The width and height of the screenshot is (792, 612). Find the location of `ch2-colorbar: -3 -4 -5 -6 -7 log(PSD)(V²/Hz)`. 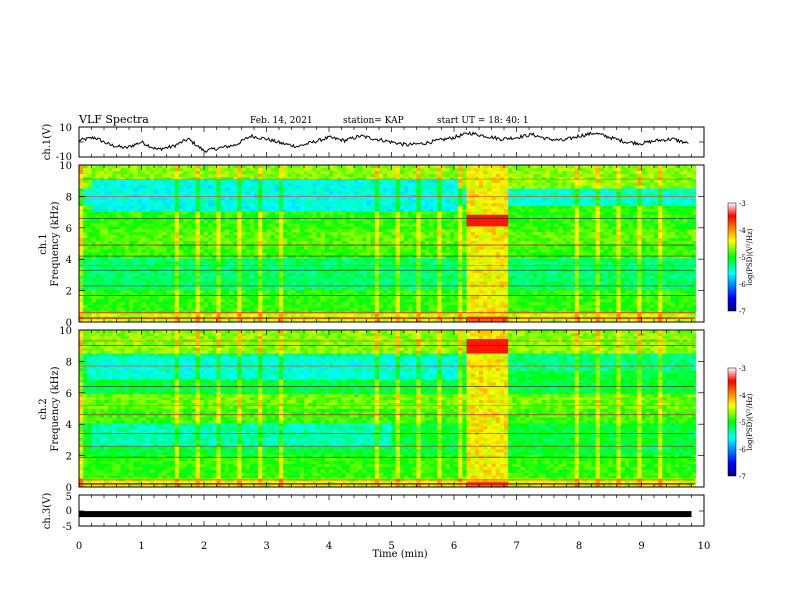

ch2-colorbar: -3 -4 -5 -6 -7 log(PSD)(V²/Hz) is located at coordinates (740, 423).